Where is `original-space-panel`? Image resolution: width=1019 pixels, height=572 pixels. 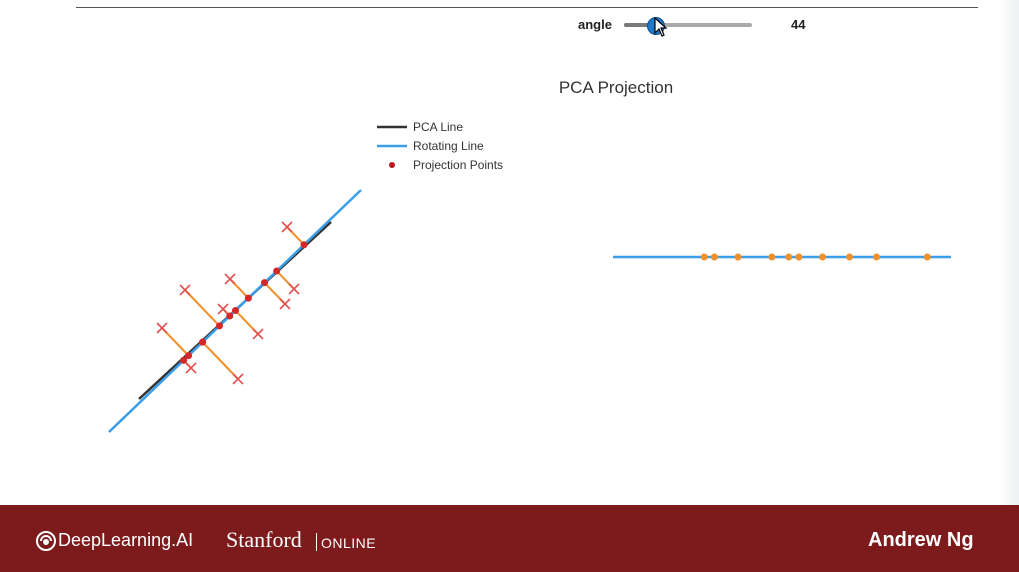
original-space-panel is located at coordinates (235, 311).